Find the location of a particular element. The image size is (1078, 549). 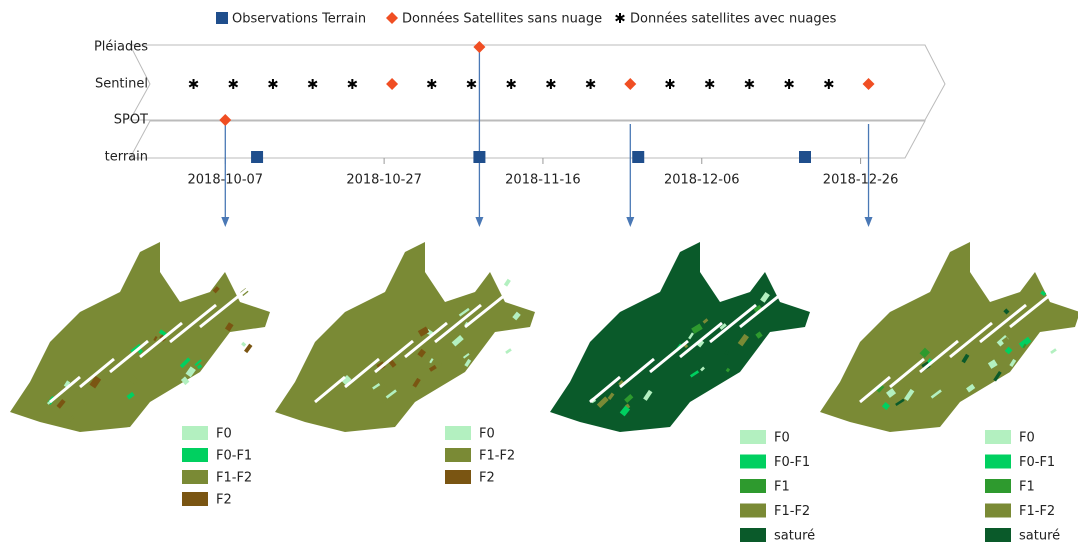

row-label: Pléiades is located at coordinates (121, 47).